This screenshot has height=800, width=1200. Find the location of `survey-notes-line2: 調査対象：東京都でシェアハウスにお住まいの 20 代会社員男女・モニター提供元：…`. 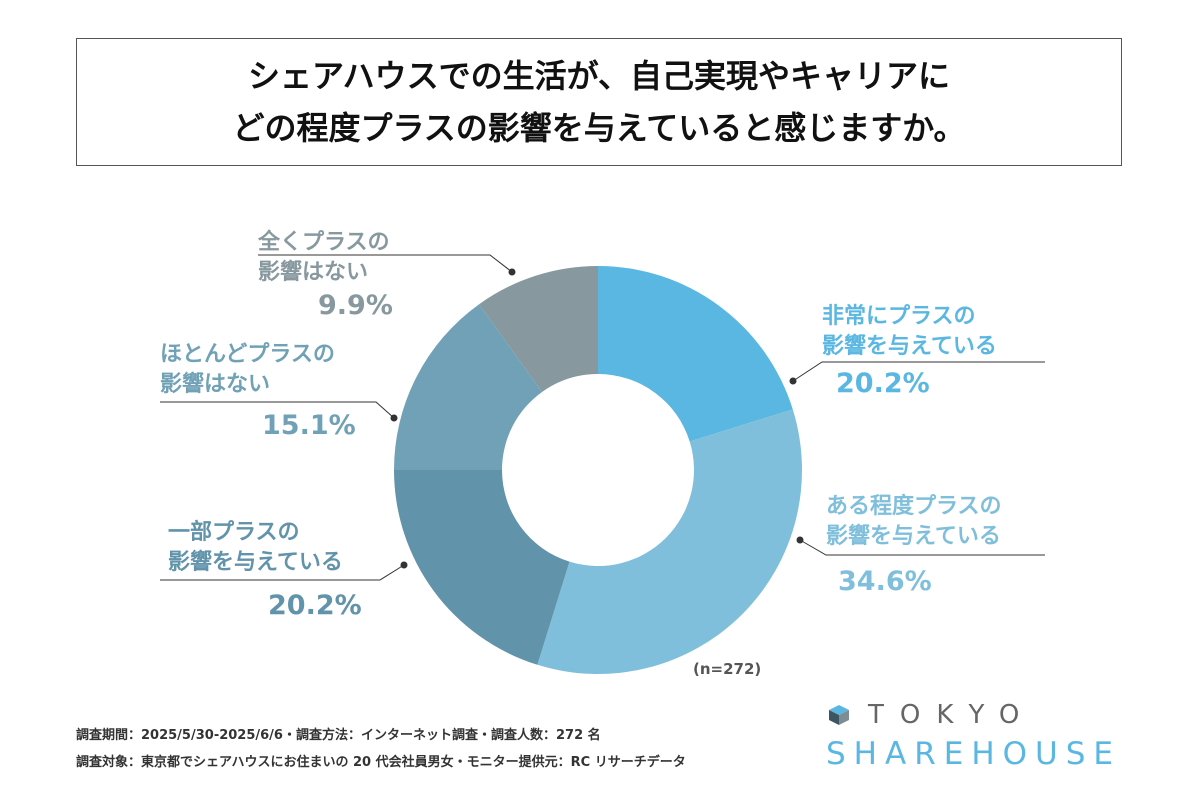

survey-notes-line2: 調査対象：東京都でシェアハウスにお住まいの 20 代会社員男女・モニター提供元：… is located at coordinates (381, 762).